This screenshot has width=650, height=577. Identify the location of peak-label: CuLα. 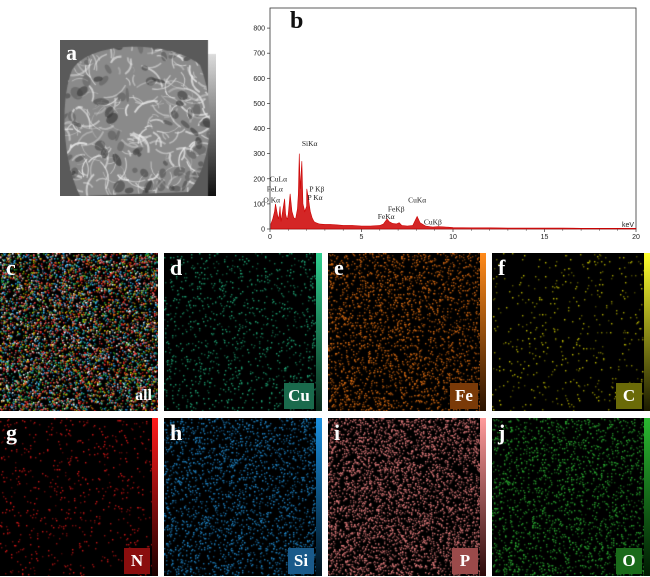
(278, 178).